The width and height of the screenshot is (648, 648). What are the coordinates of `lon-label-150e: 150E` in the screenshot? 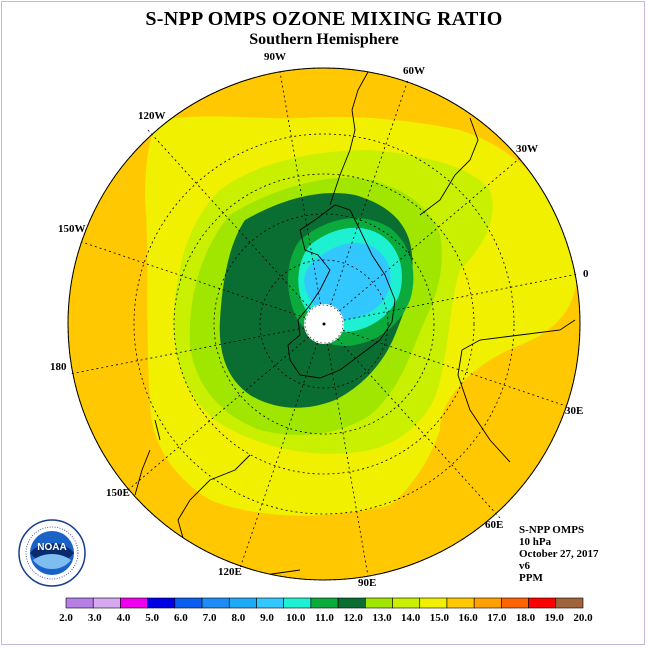 It's located at (118, 493).